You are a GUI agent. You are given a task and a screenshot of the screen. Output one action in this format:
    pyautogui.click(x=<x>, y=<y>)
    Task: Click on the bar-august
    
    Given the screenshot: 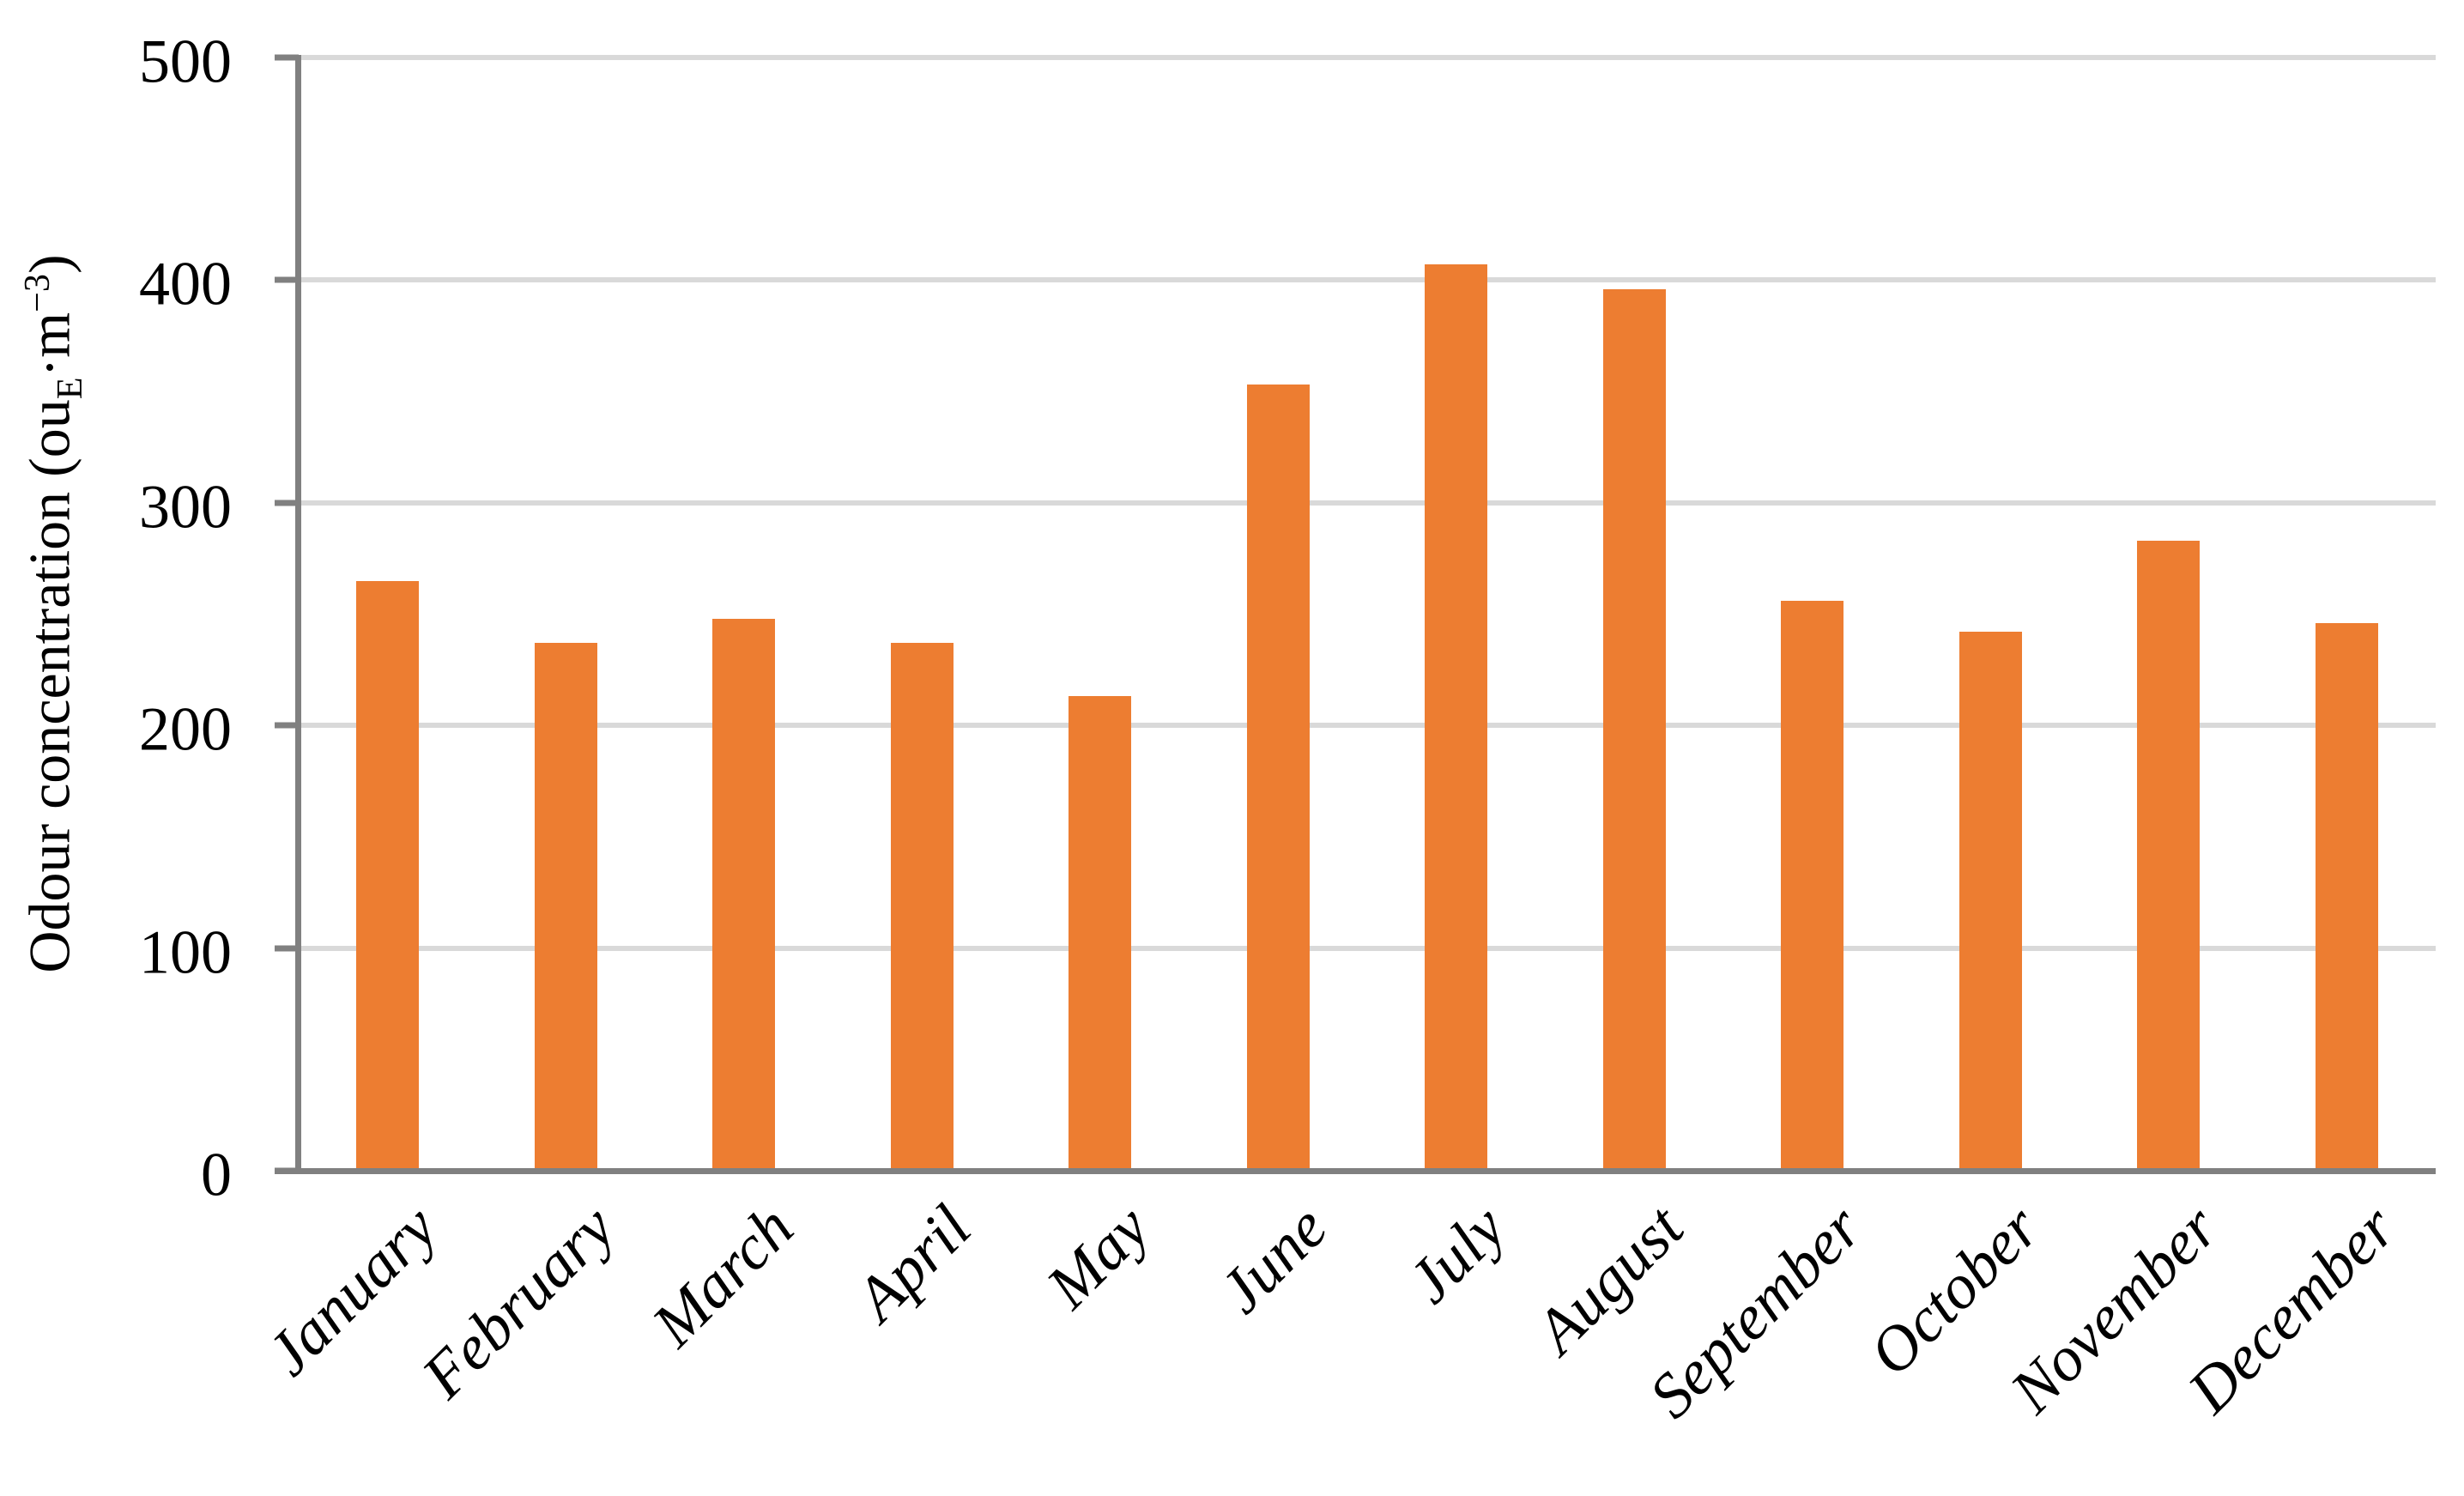 What is the action you would take?
    pyautogui.click(x=1634, y=729)
    